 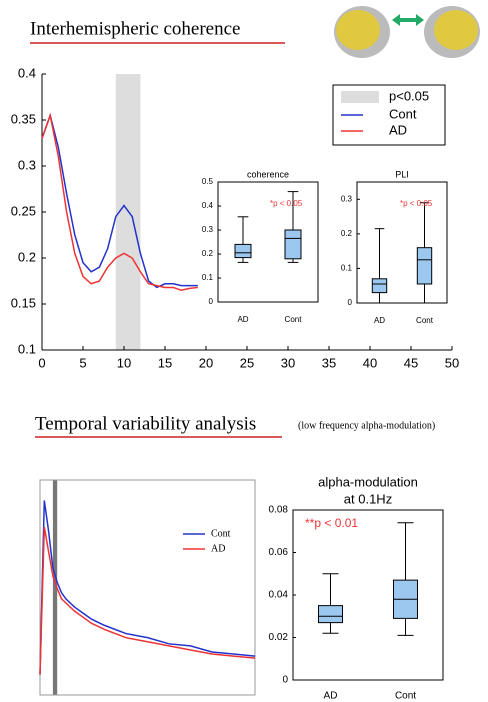 What do you see at coordinates (370, 362) in the screenshot?
I see `x-tick-label: 40` at bounding box center [370, 362].